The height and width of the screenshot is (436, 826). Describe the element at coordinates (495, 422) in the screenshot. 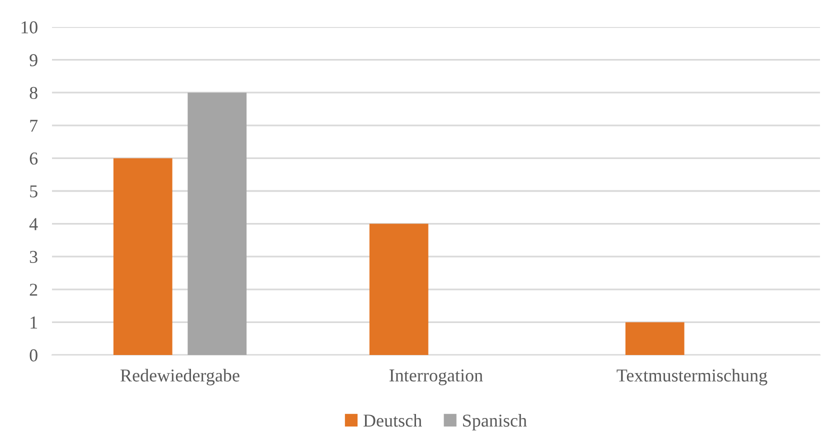

I see `legend-label: Spanisch` at that location.